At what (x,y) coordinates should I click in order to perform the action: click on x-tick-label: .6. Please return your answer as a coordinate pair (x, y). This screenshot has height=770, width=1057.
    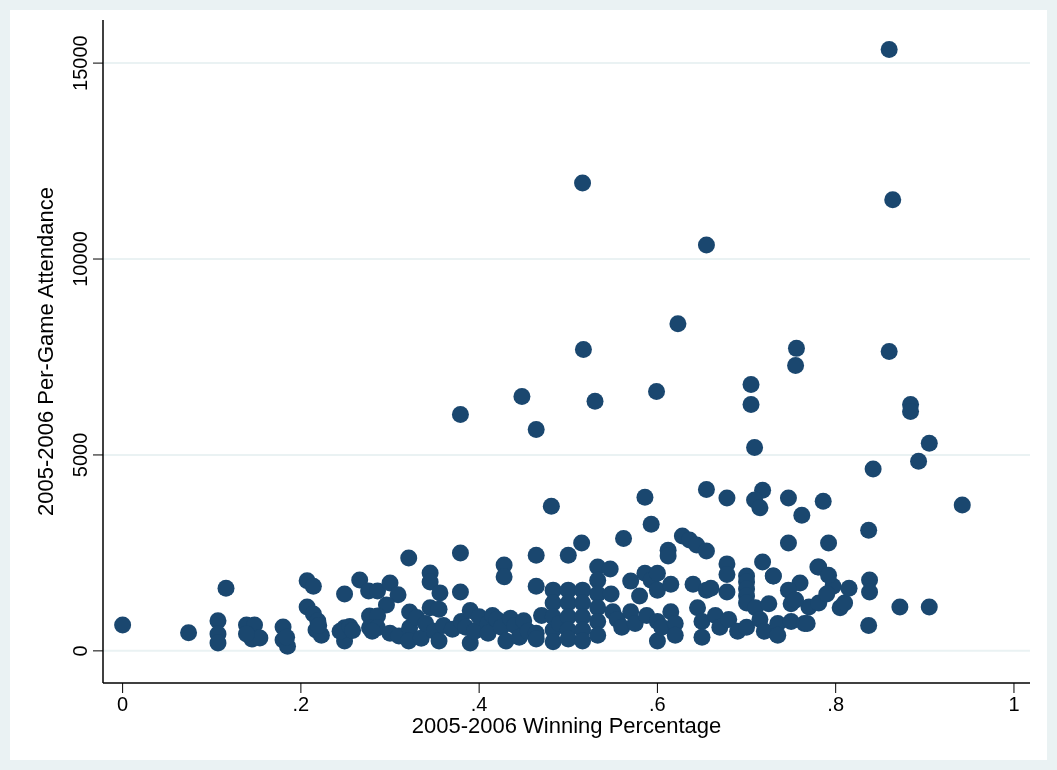
    Looking at the image, I should click on (657, 704).